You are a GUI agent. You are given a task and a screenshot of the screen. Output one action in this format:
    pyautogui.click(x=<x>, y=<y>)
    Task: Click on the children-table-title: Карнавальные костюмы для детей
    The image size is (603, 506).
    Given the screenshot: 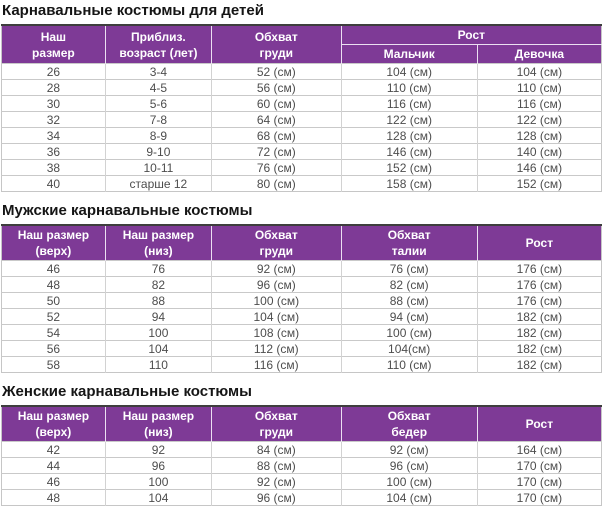 What is the action you would take?
    pyautogui.click(x=133, y=10)
    